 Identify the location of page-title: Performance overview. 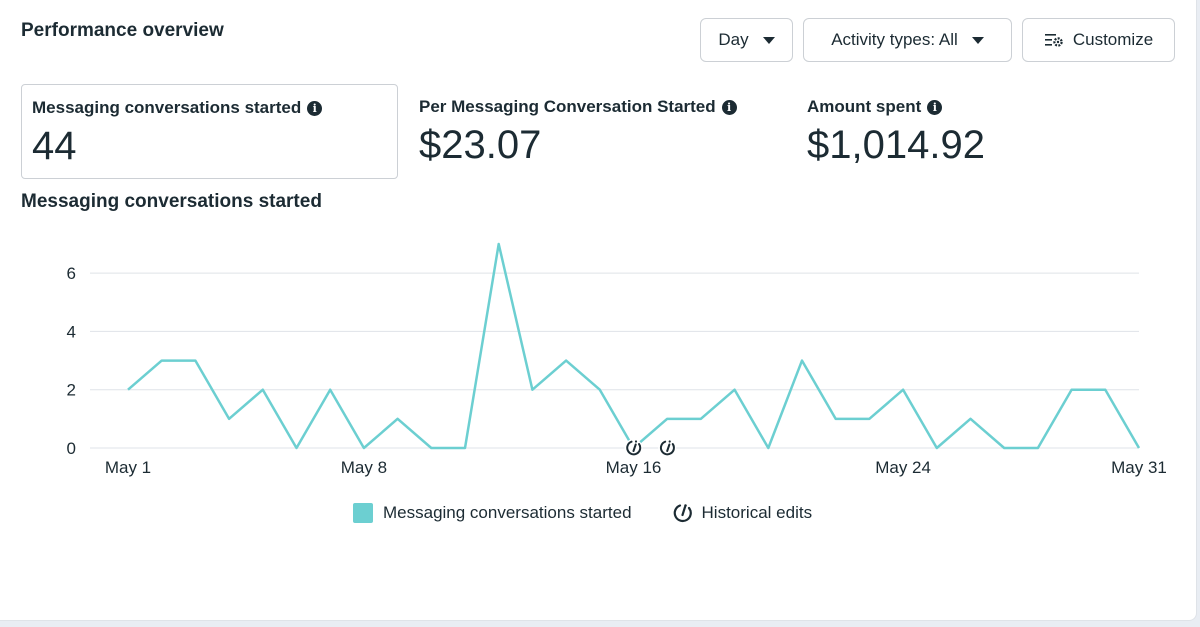
(122, 30).